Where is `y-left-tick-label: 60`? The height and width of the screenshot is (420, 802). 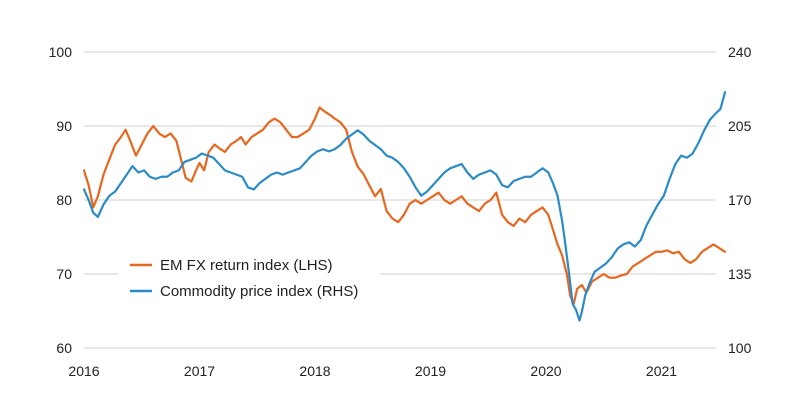 y-left-tick-label: 60 is located at coordinates (64, 348).